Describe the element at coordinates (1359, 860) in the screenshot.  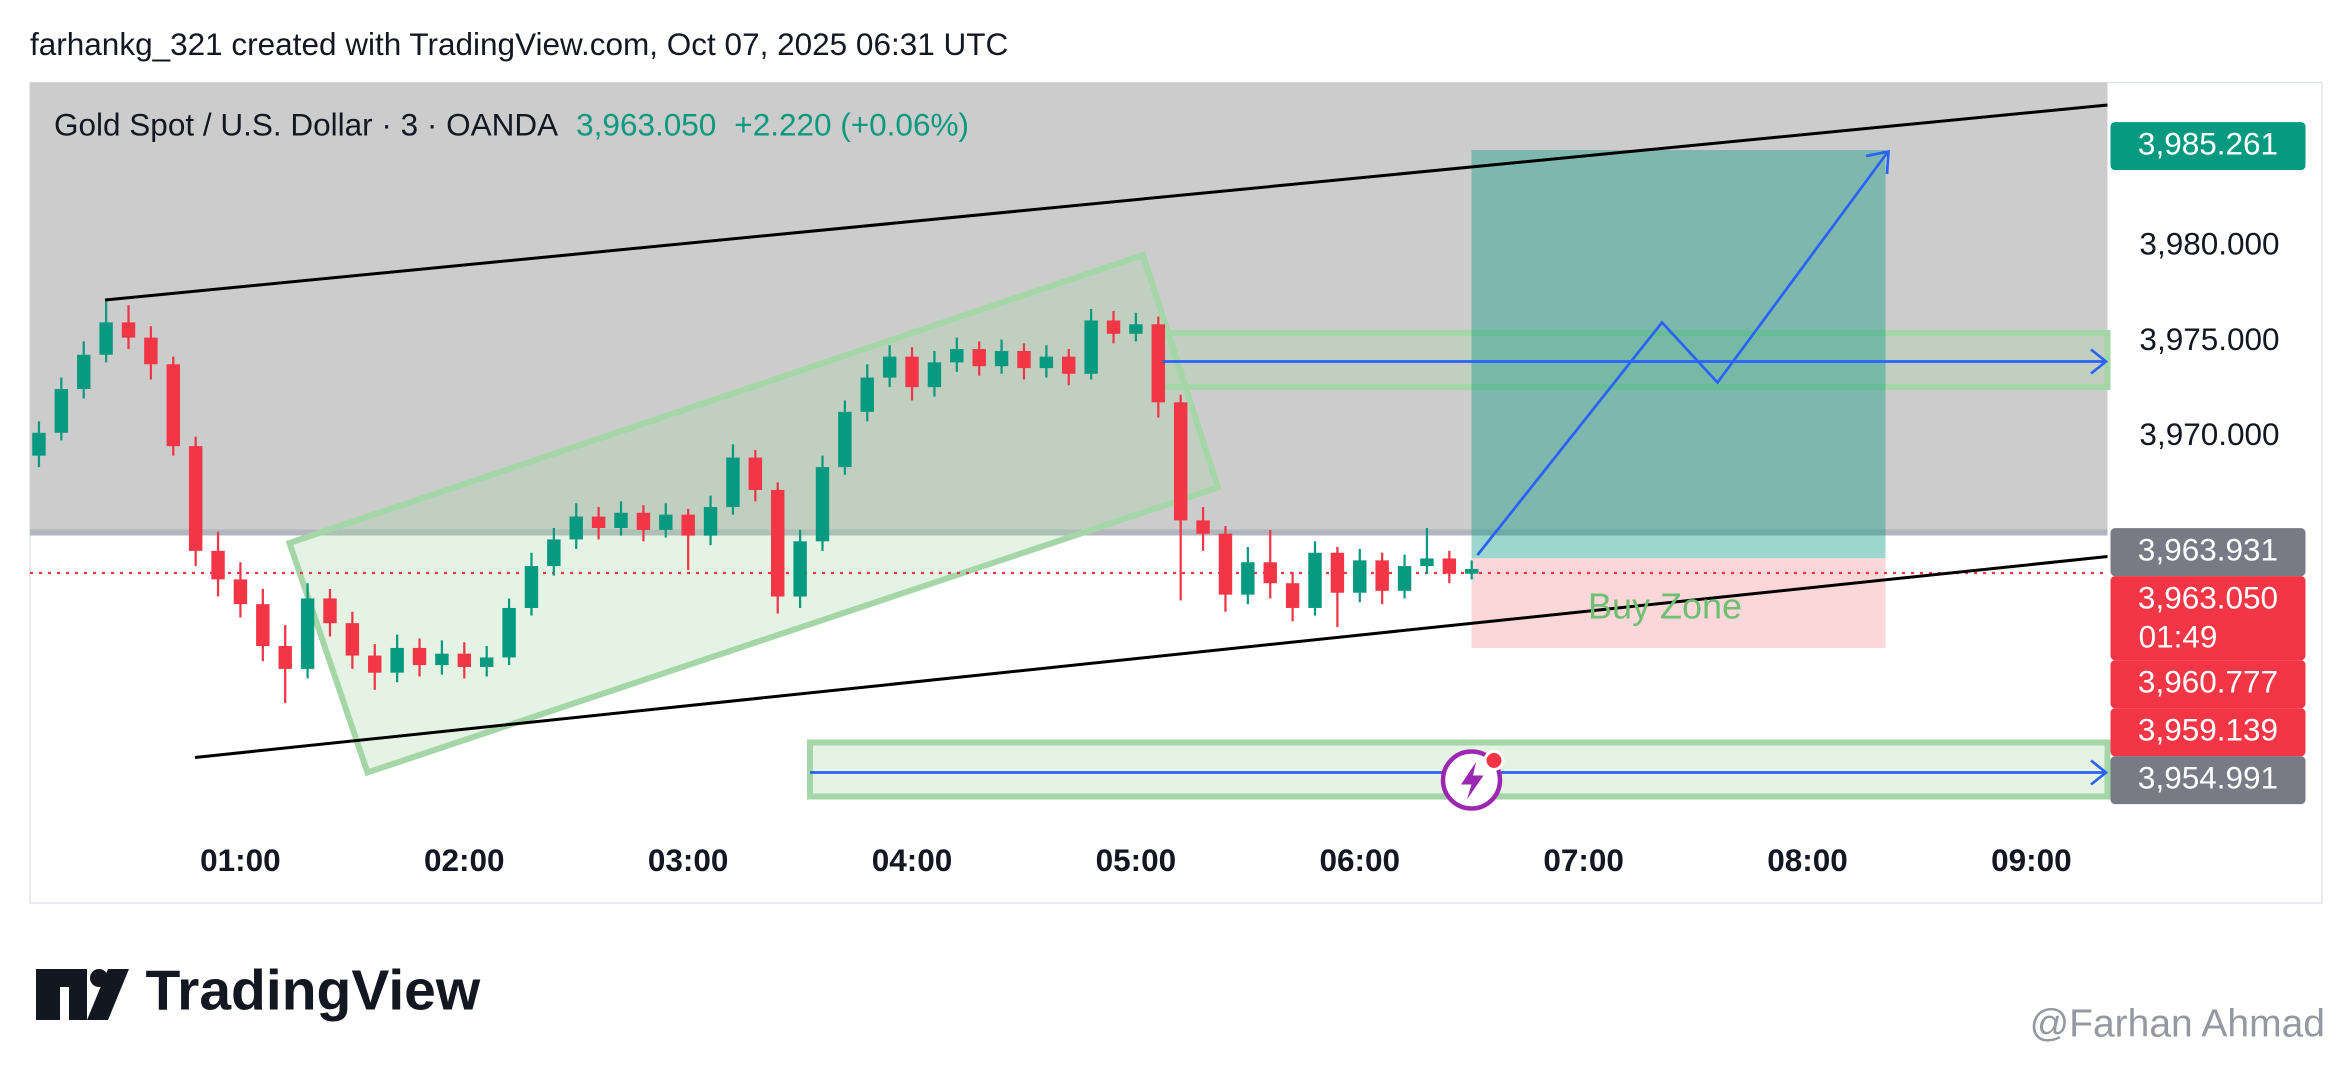
I see `x-tick-label: 06:00` at that location.